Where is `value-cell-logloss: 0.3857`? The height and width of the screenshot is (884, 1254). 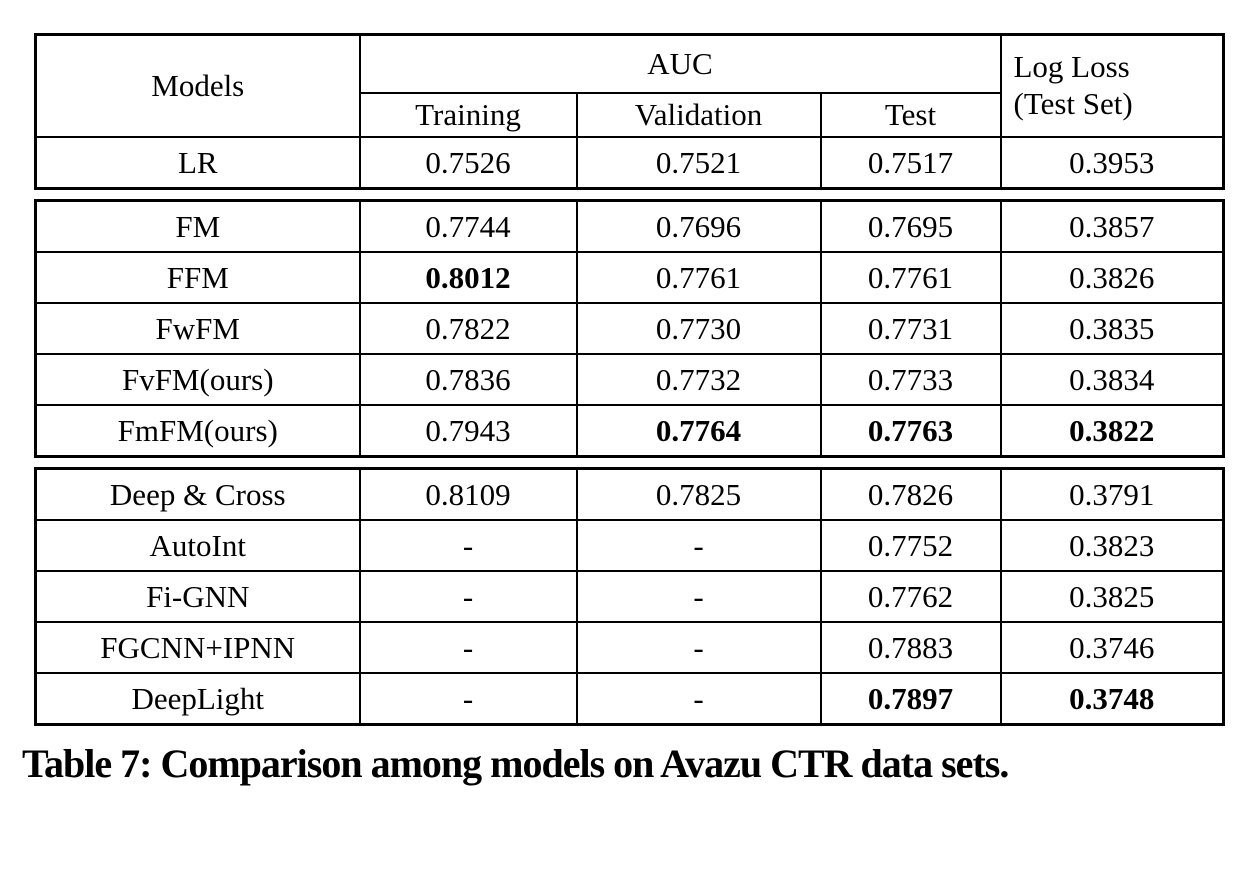 value-cell-logloss: 0.3857 is located at coordinates (1112, 226).